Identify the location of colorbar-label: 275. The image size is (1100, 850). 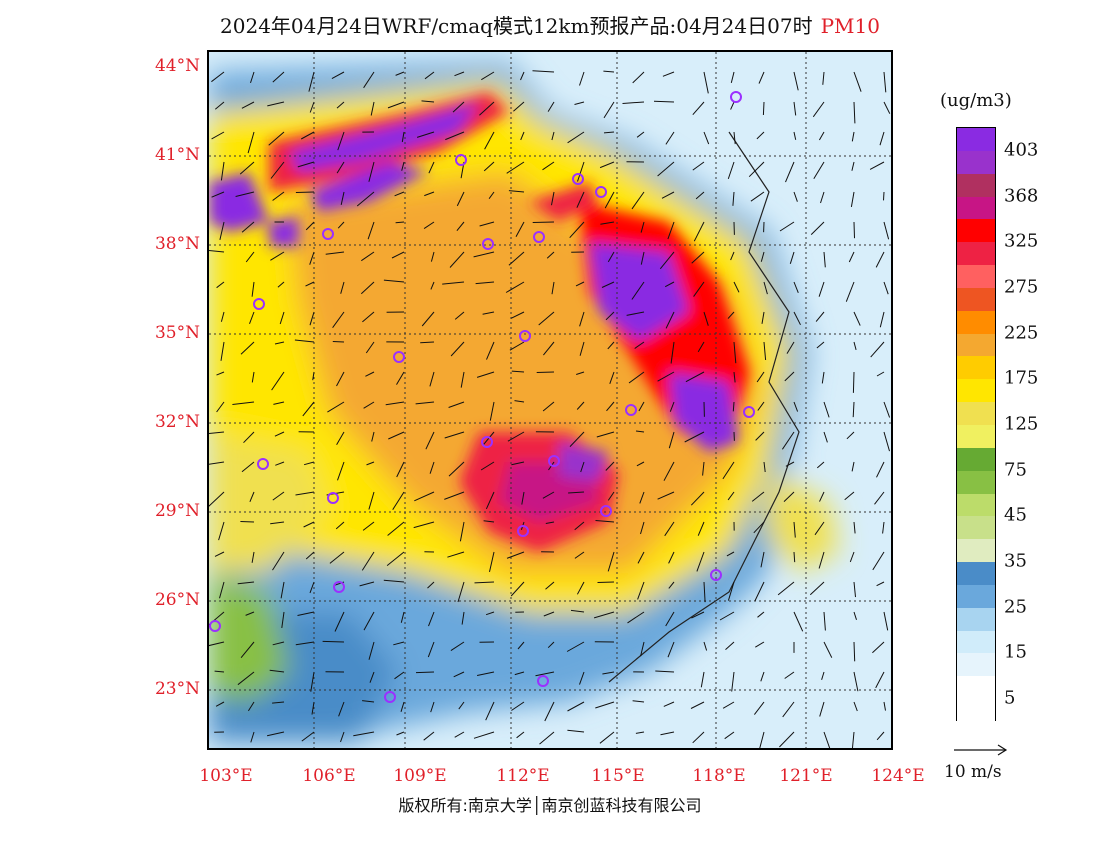
(1021, 287).